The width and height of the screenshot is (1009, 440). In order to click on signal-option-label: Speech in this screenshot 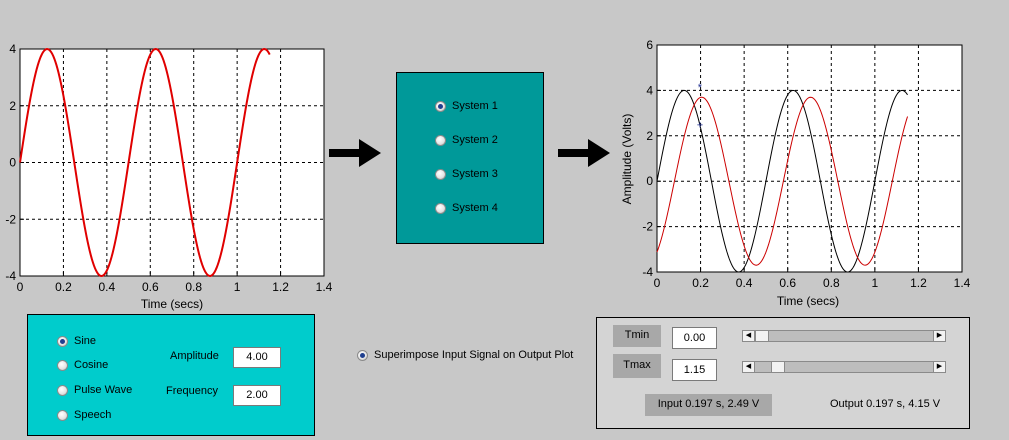, I will do `click(93, 415)`.